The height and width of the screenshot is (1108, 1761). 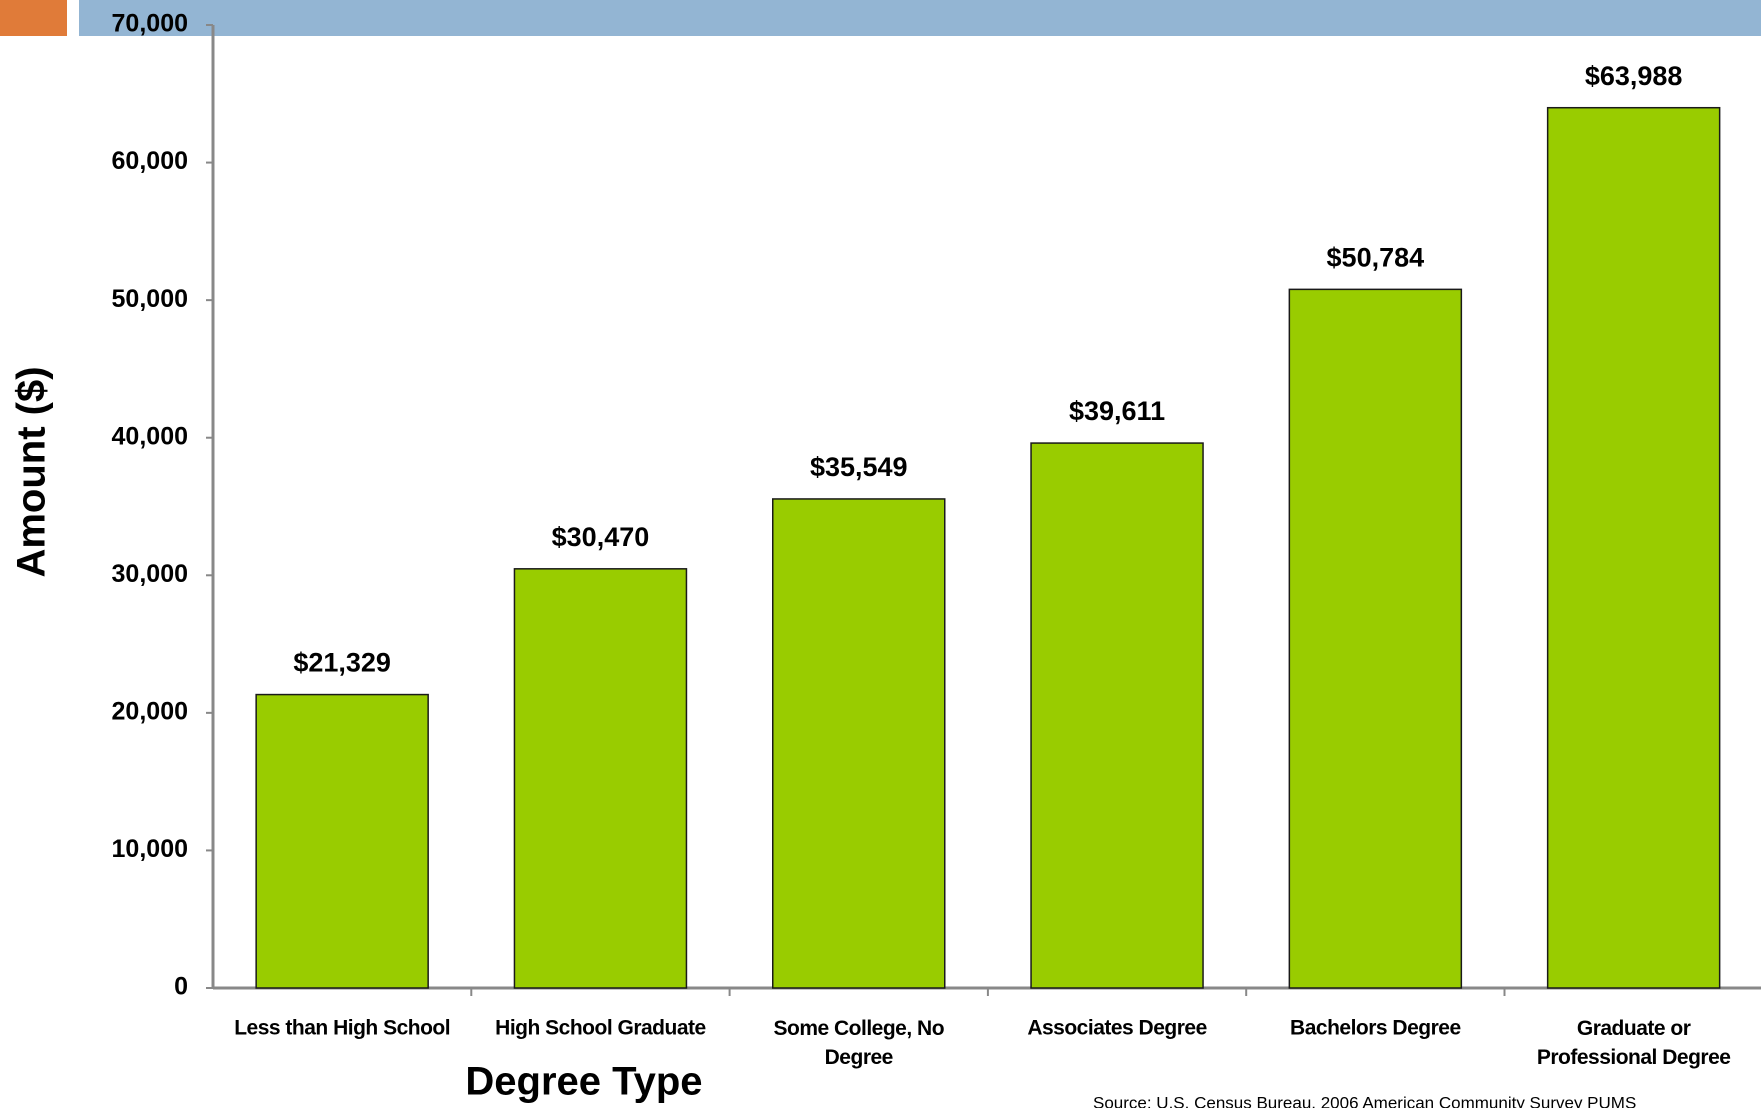 What do you see at coordinates (150, 24) in the screenshot?
I see `y-tick-label: 70,000` at bounding box center [150, 24].